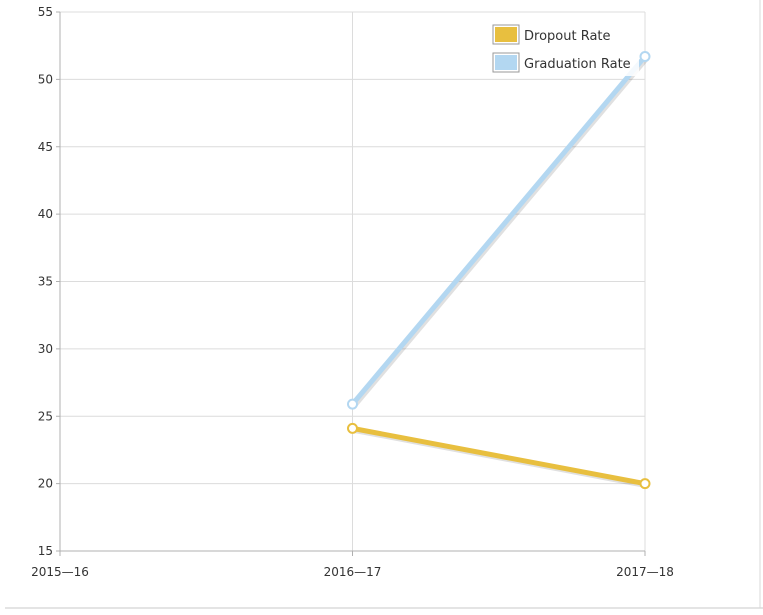  I want to click on y-tick-label: 35, so click(45, 282).